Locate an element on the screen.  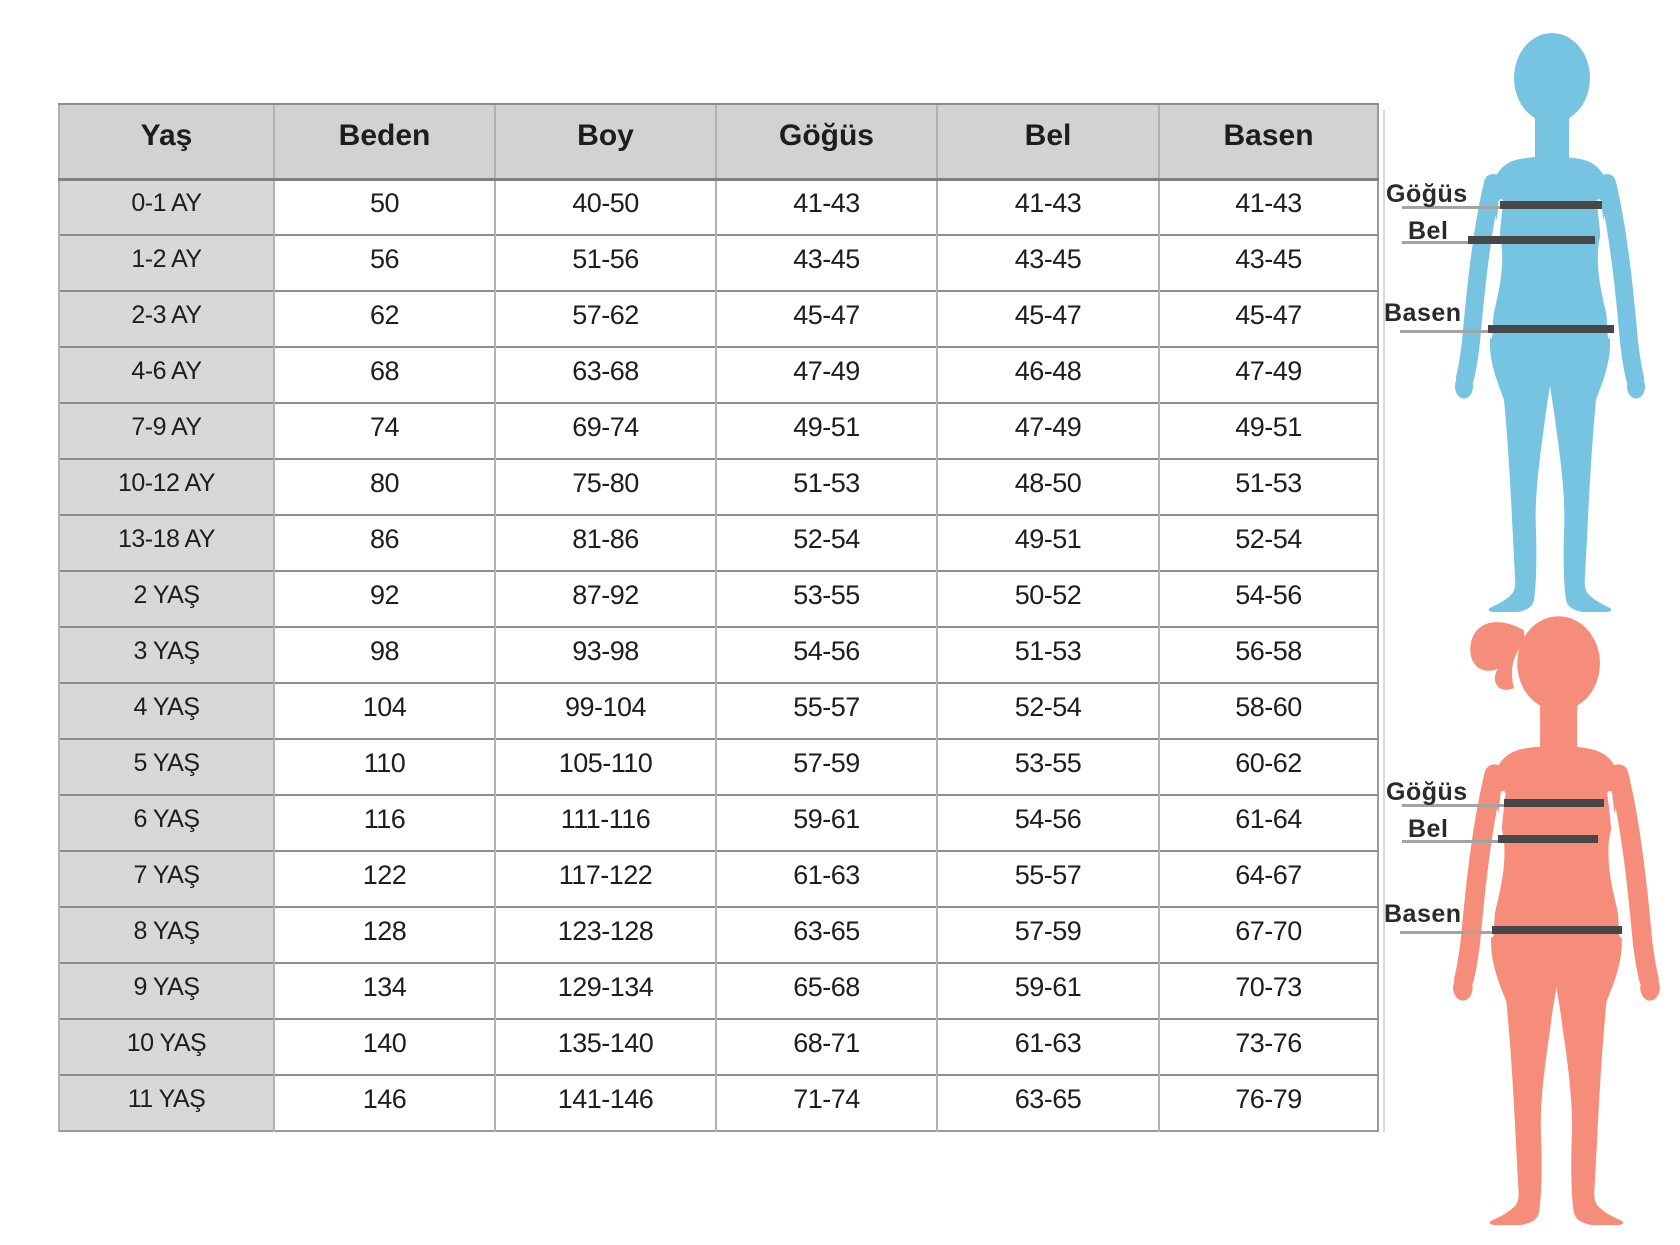
column-header: Beden is located at coordinates (384, 142).